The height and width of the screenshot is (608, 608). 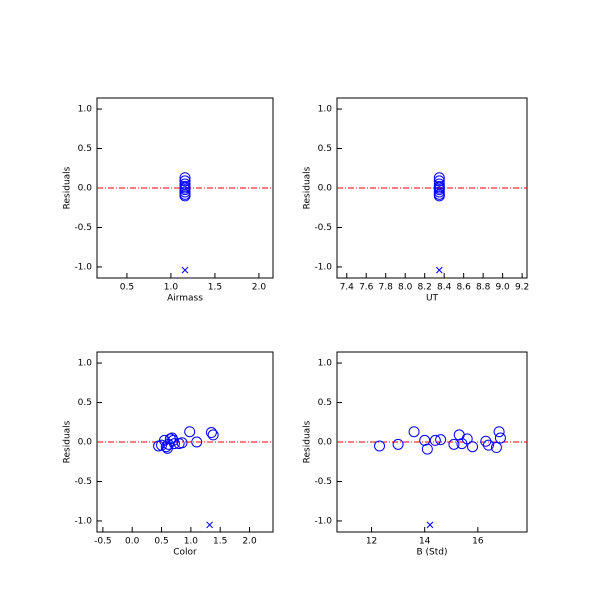 What do you see at coordinates (444, 288) in the screenshot?
I see `x-tick-label: 8.4` at bounding box center [444, 288].